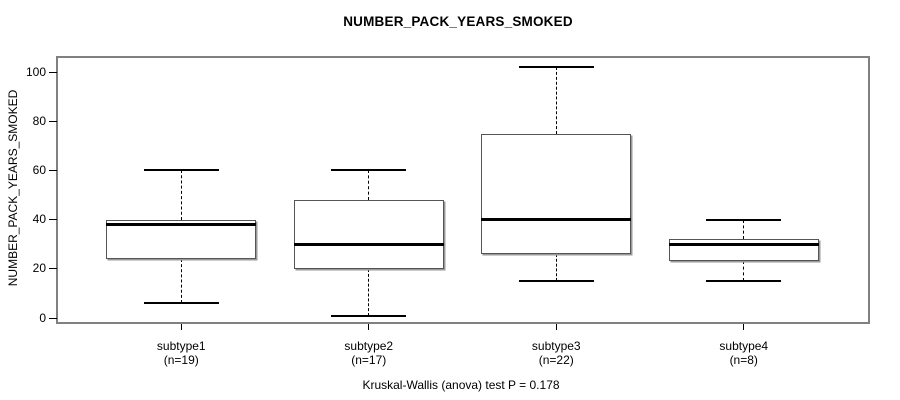  I want to click on y-axis-tick-label: 0, so click(42, 317).